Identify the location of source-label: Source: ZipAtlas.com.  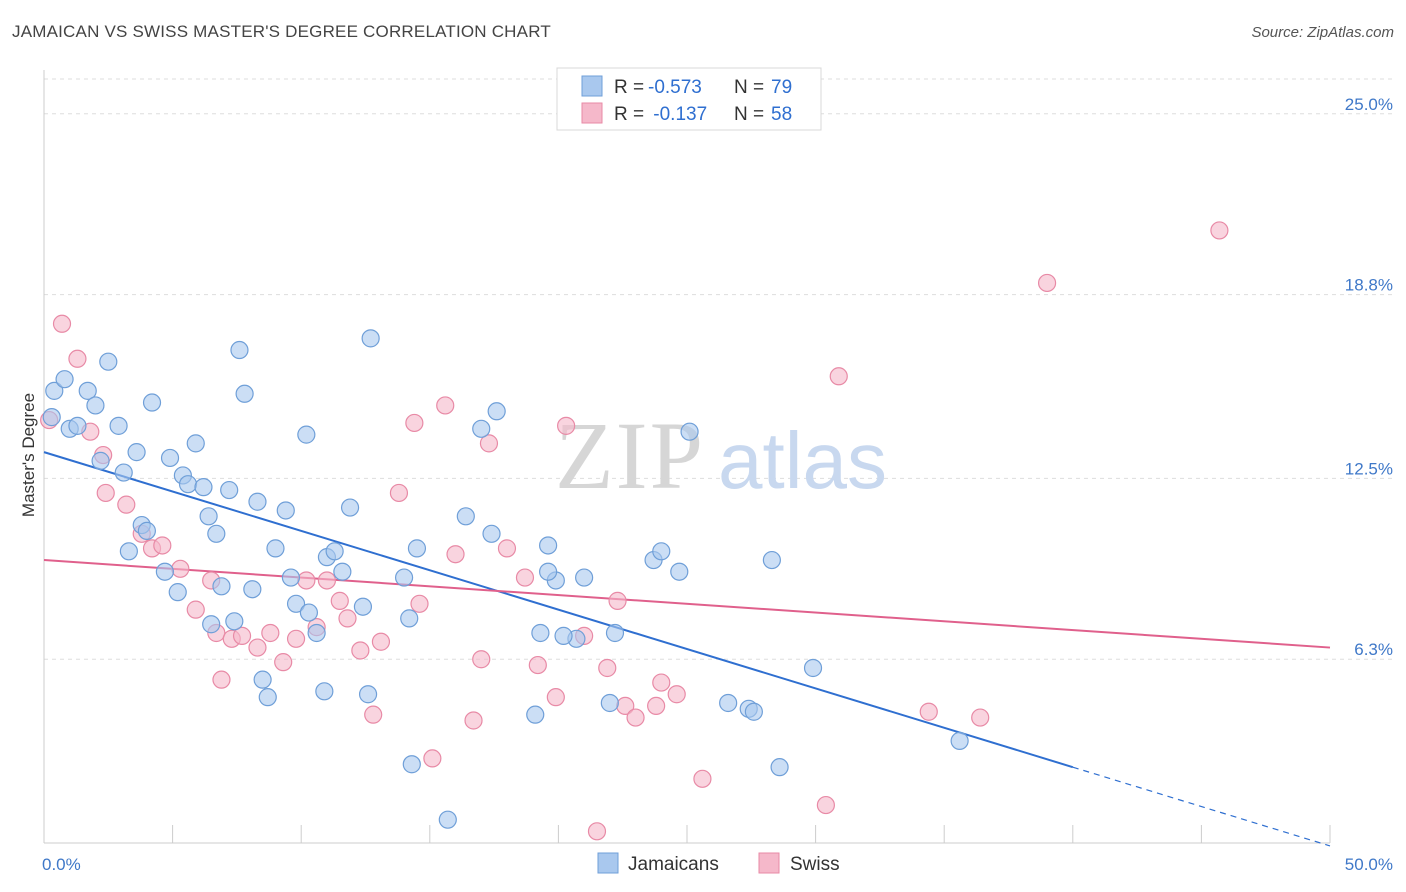
(1322, 32).